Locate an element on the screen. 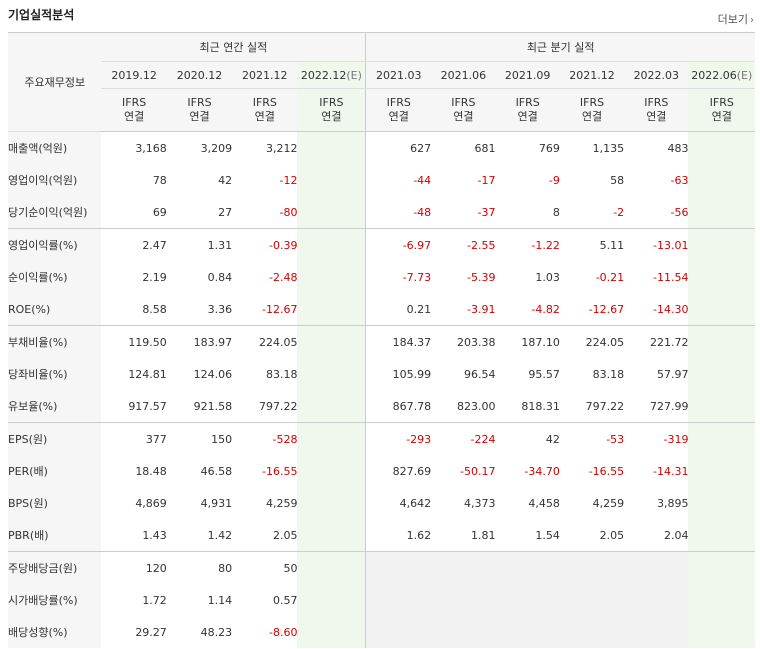 Image resolution: width=760 pixels, height=649 pixels. period-header: 2021.12 is located at coordinates (265, 75).